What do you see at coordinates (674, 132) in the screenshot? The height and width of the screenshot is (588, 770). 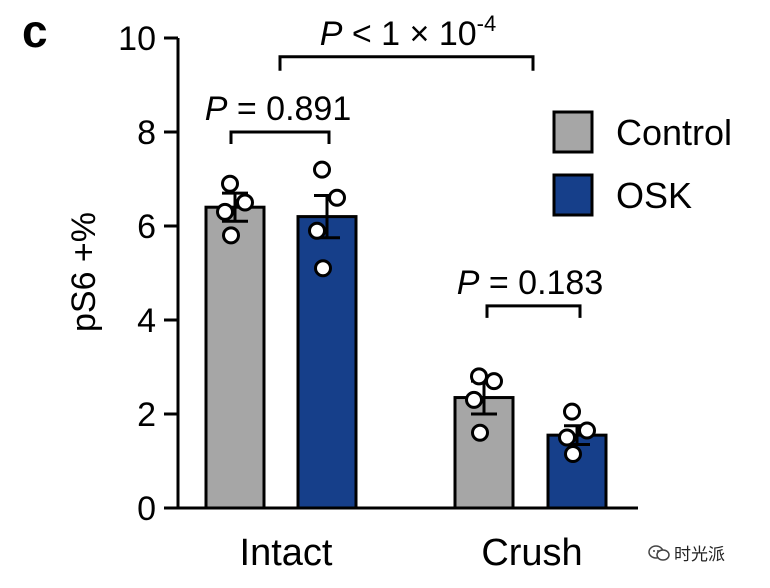 I see `legend-label: Control` at bounding box center [674, 132].